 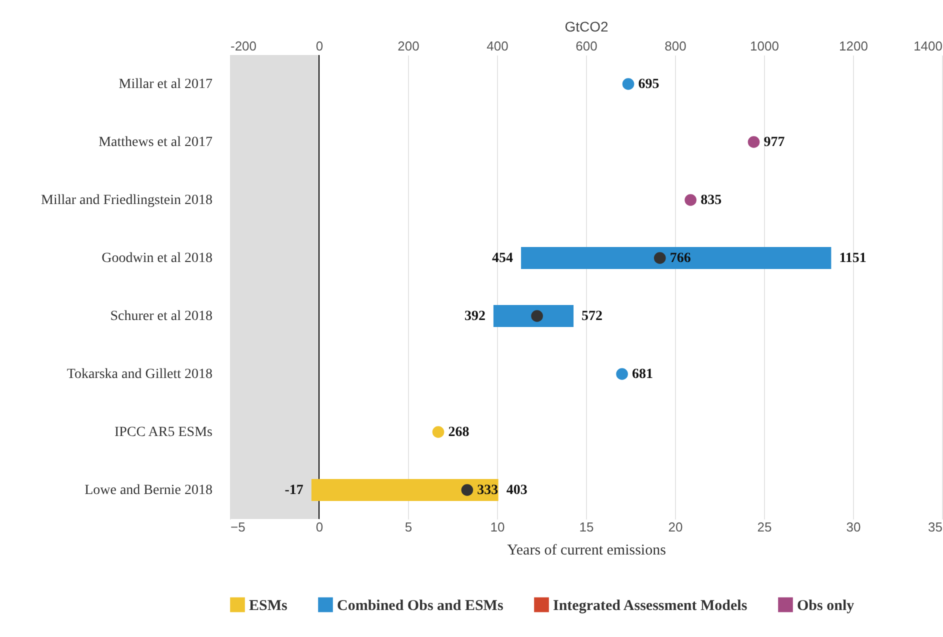 I want to click on x2-tick-label: −5, so click(x=238, y=527).